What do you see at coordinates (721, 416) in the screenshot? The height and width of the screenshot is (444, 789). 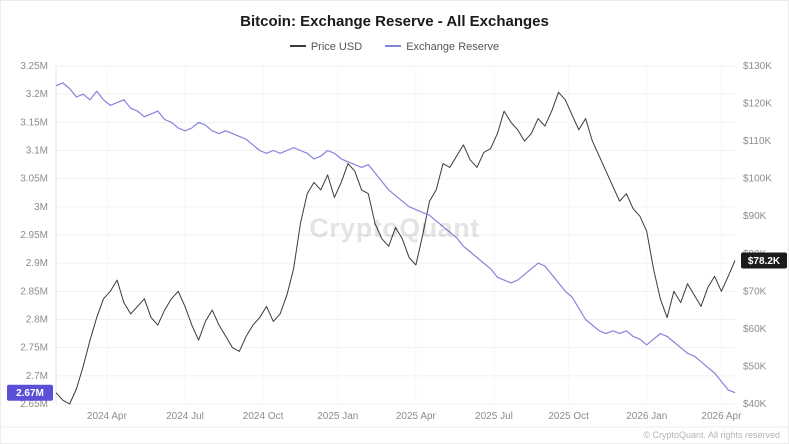 I see `x-axis-tick: 2026 Apr` at bounding box center [721, 416].